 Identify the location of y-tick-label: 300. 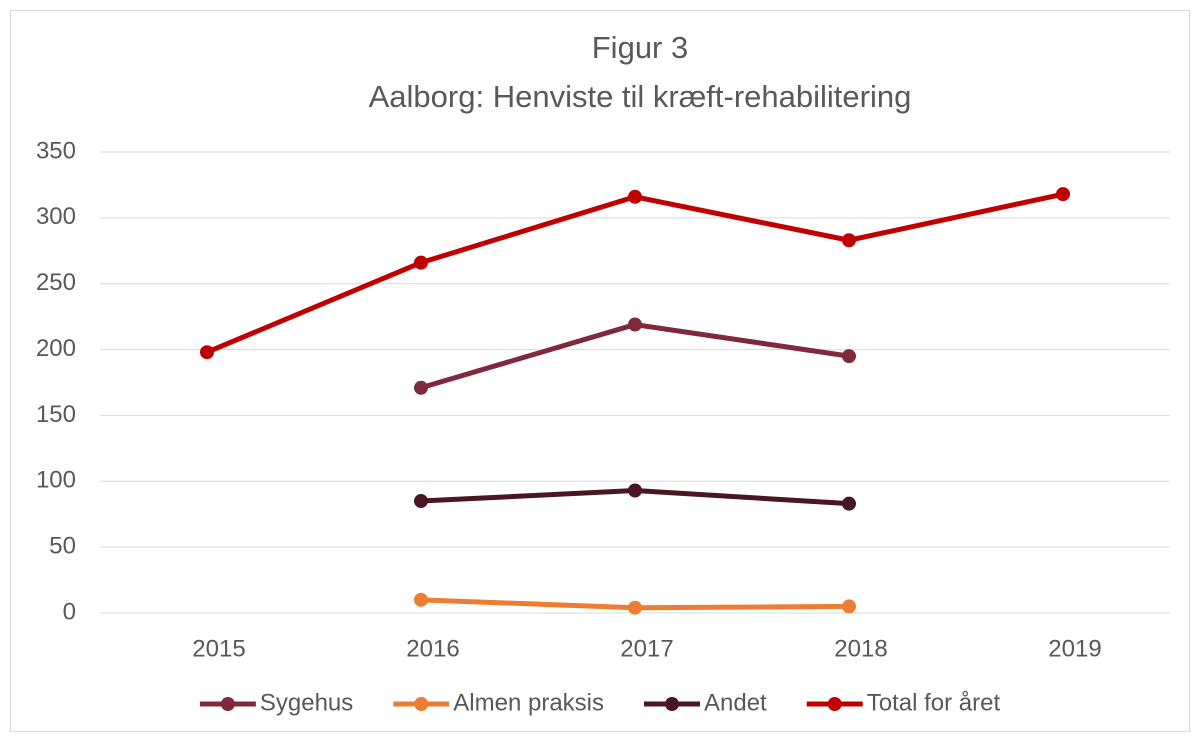
(56, 216).